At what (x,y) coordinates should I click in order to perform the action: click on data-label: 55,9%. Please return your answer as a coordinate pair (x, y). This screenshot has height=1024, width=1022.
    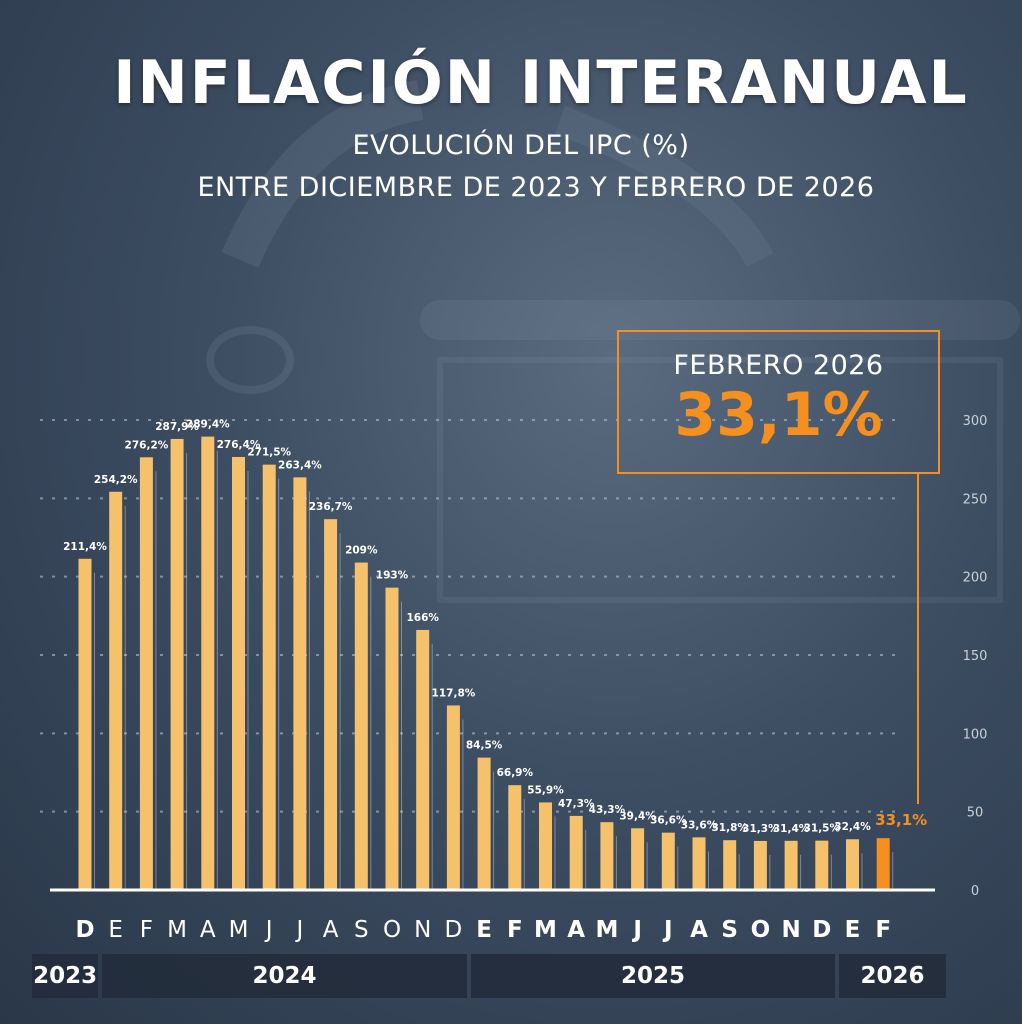
    Looking at the image, I should click on (545, 790).